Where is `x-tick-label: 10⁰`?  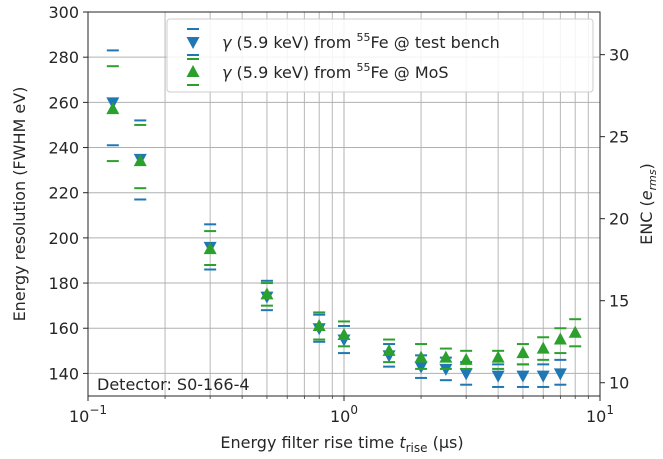
x-tick-label: 10⁰ is located at coordinates (344, 414).